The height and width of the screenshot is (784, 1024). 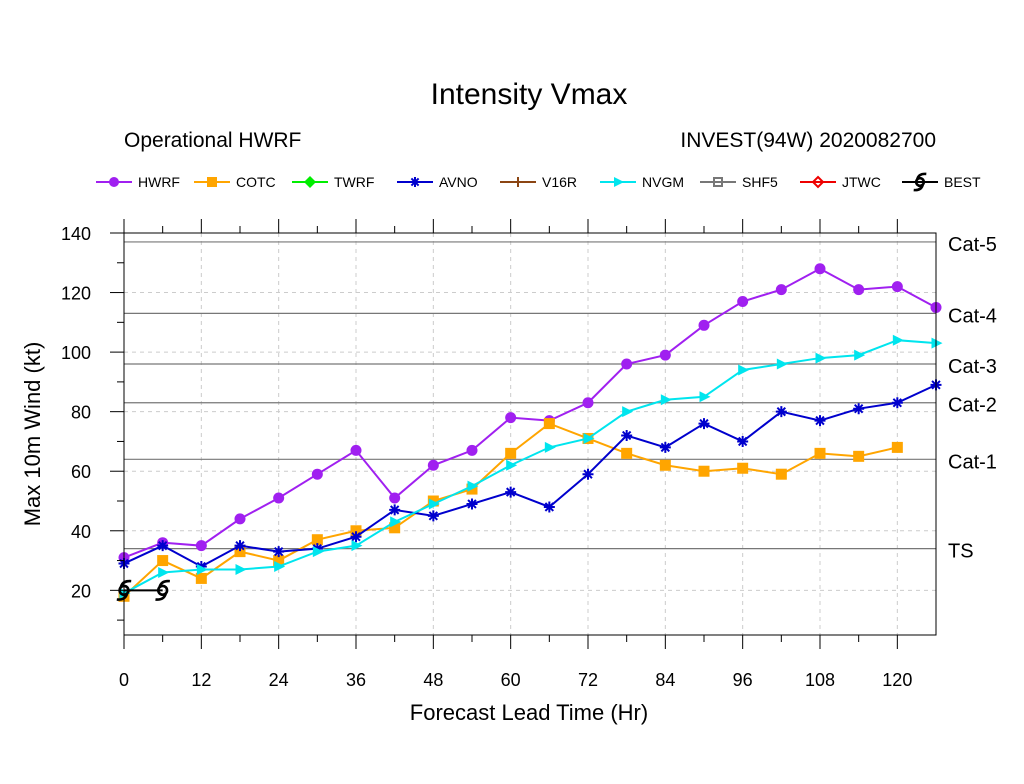 What do you see at coordinates (76, 294) in the screenshot?
I see `y-tick-label: 120` at bounding box center [76, 294].